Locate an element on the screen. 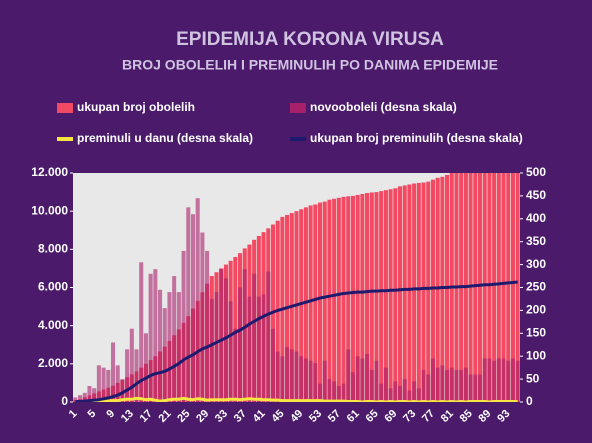 The height and width of the screenshot is (443, 592). x-tick-label: 65 is located at coordinates (372, 416).